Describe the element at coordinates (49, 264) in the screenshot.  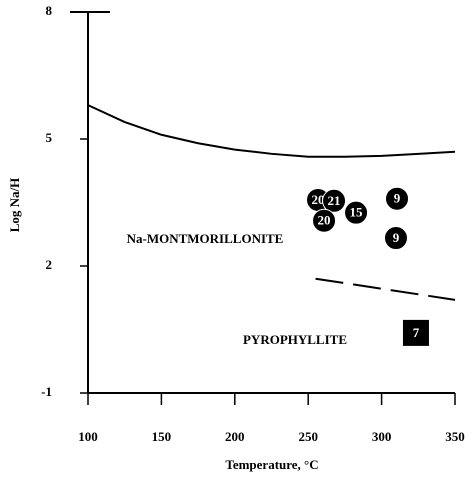
I see `y-tick-label: 2` at that location.